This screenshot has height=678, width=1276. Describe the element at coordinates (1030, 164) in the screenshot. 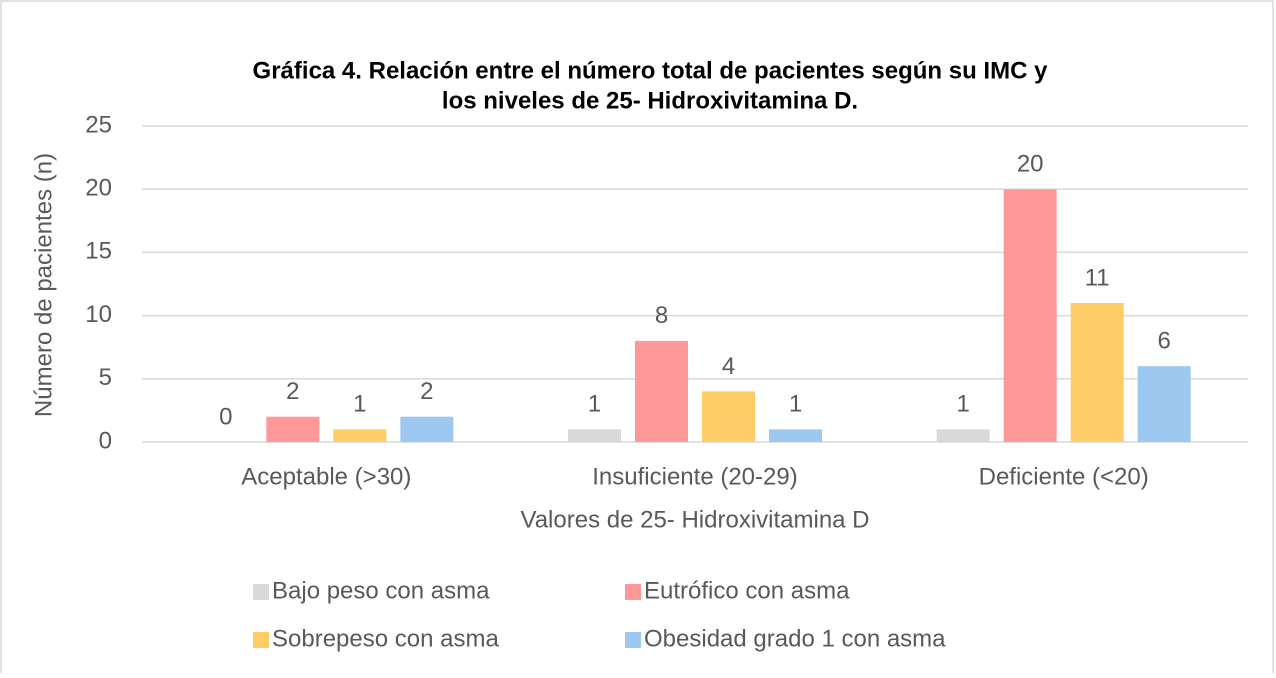

I see `value-label: 20` at that location.